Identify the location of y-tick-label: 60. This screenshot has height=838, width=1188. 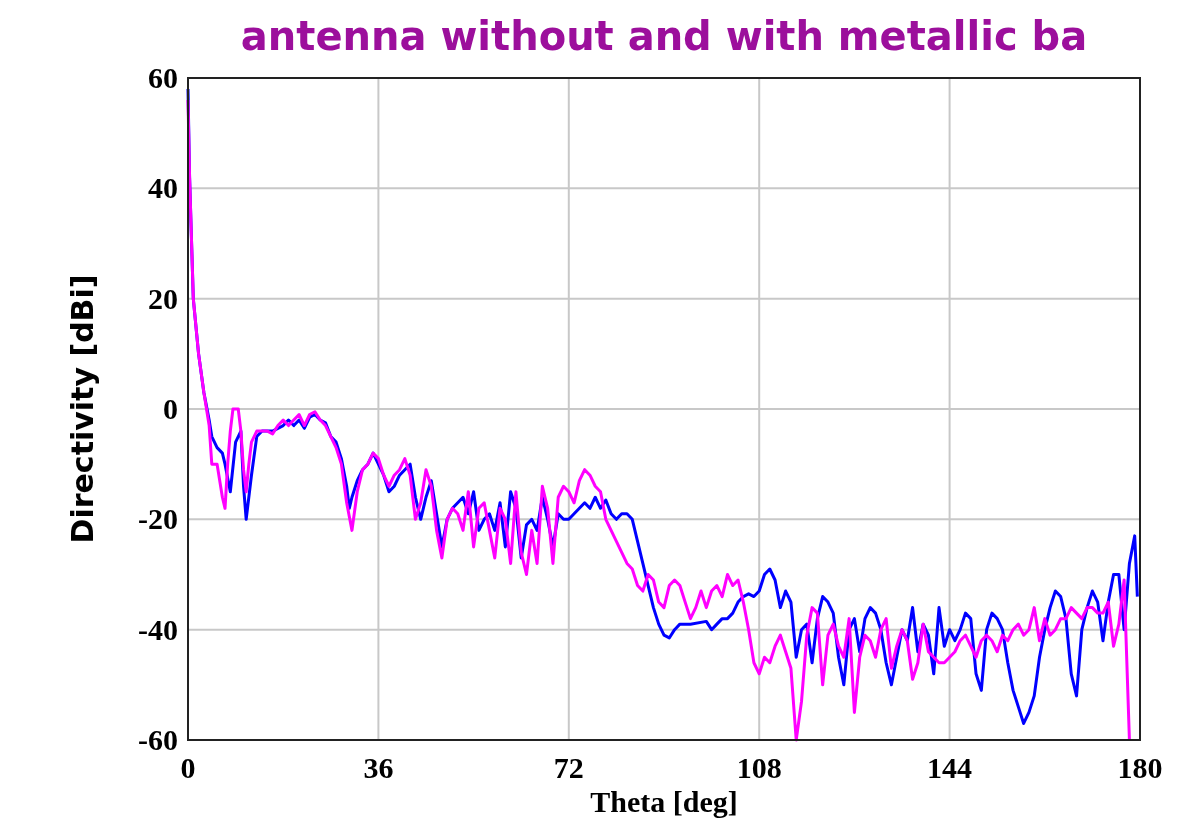
(163, 77).